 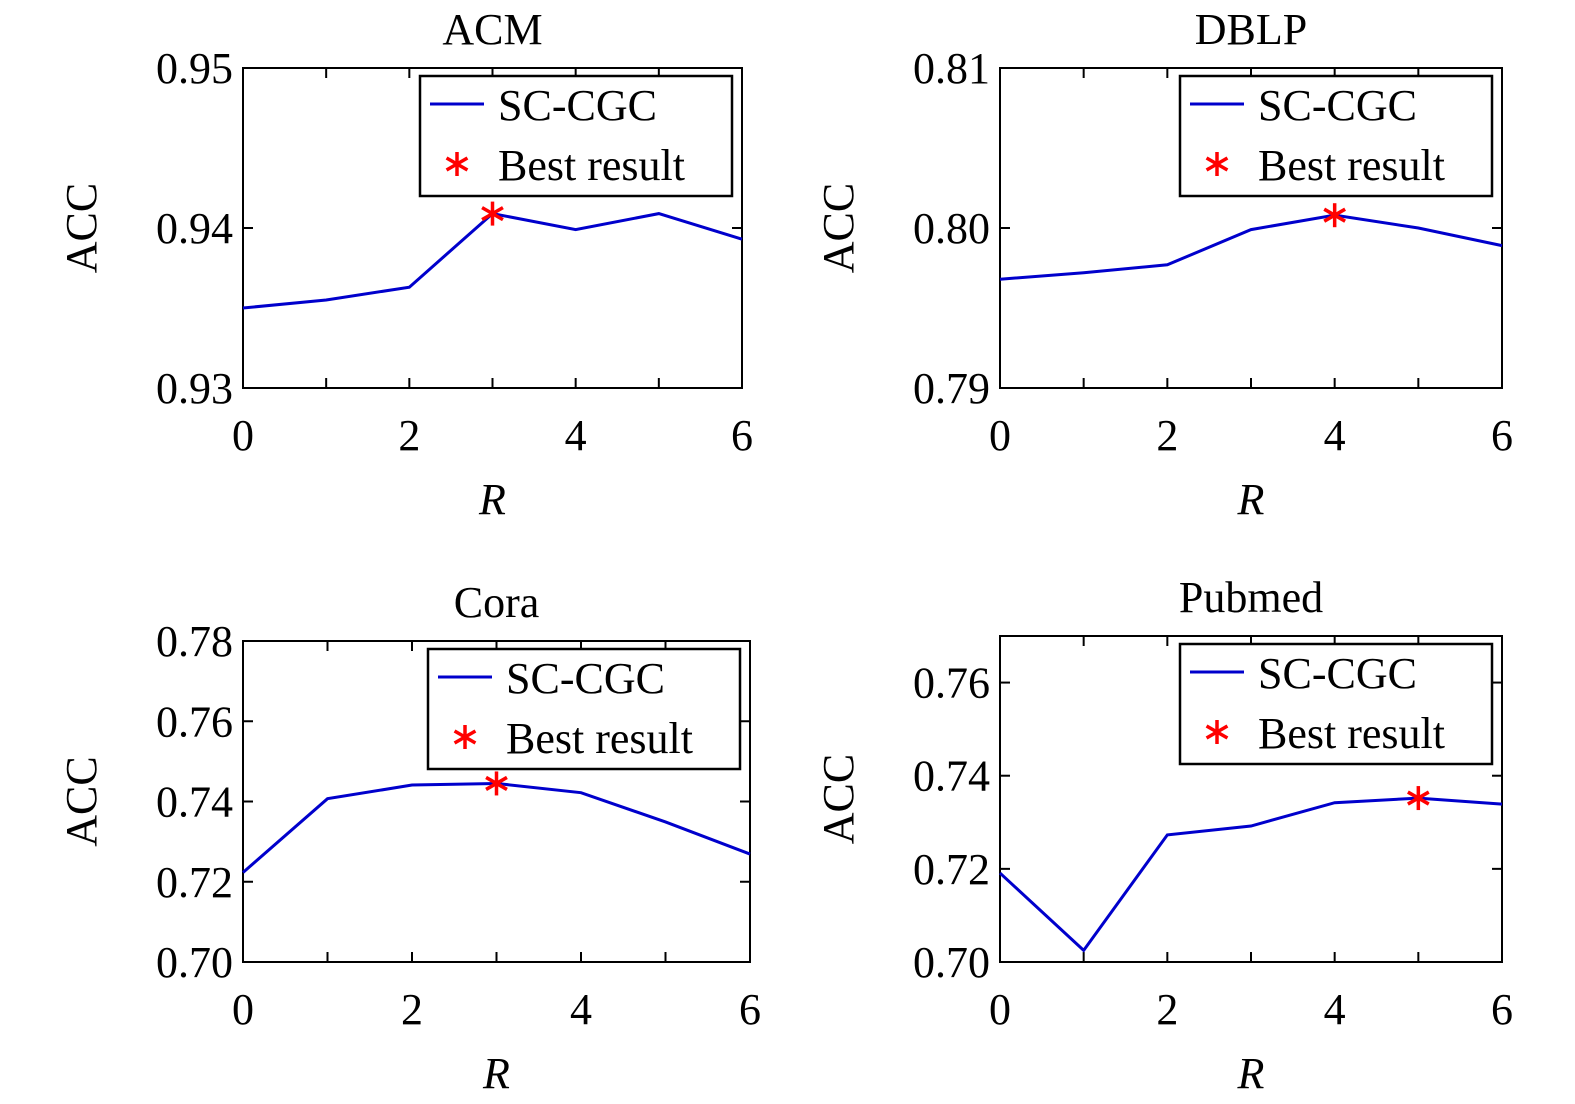 I want to click on chart3-legend-box, so click(x=584, y=709).